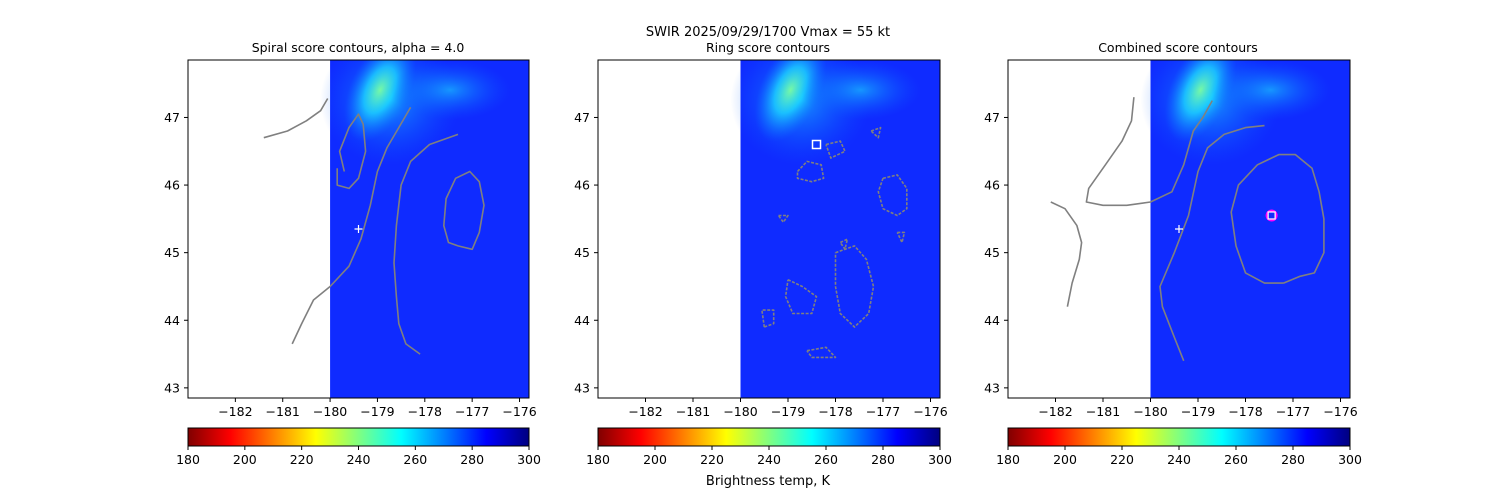 This screenshot has height=500, width=1500. I want to click on spiral-ytick-label: 44, so click(172, 320).